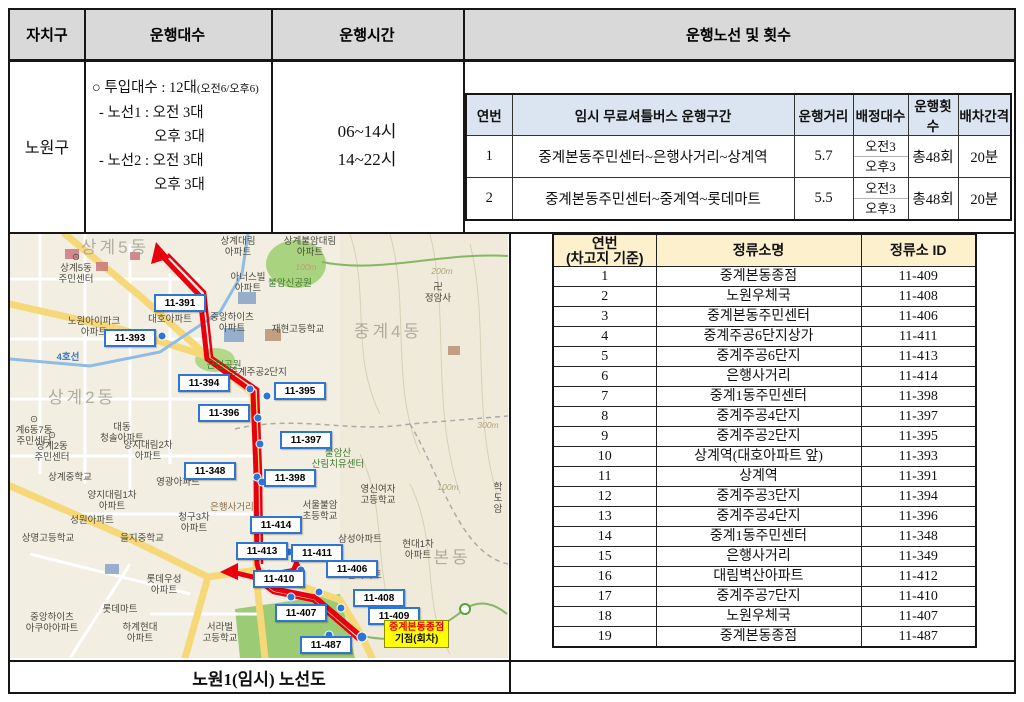  I want to click on assigned-pm: 오후3, so click(880, 208).